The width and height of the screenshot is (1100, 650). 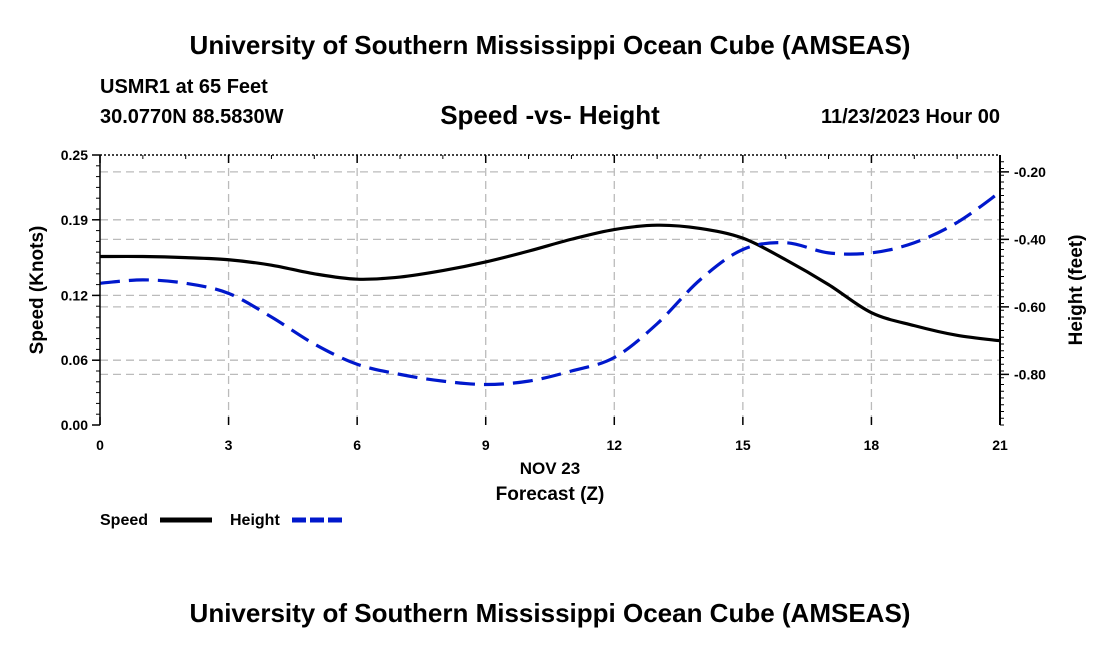 I want to click on y2-tick-label: -0.20, so click(x=1030, y=172).